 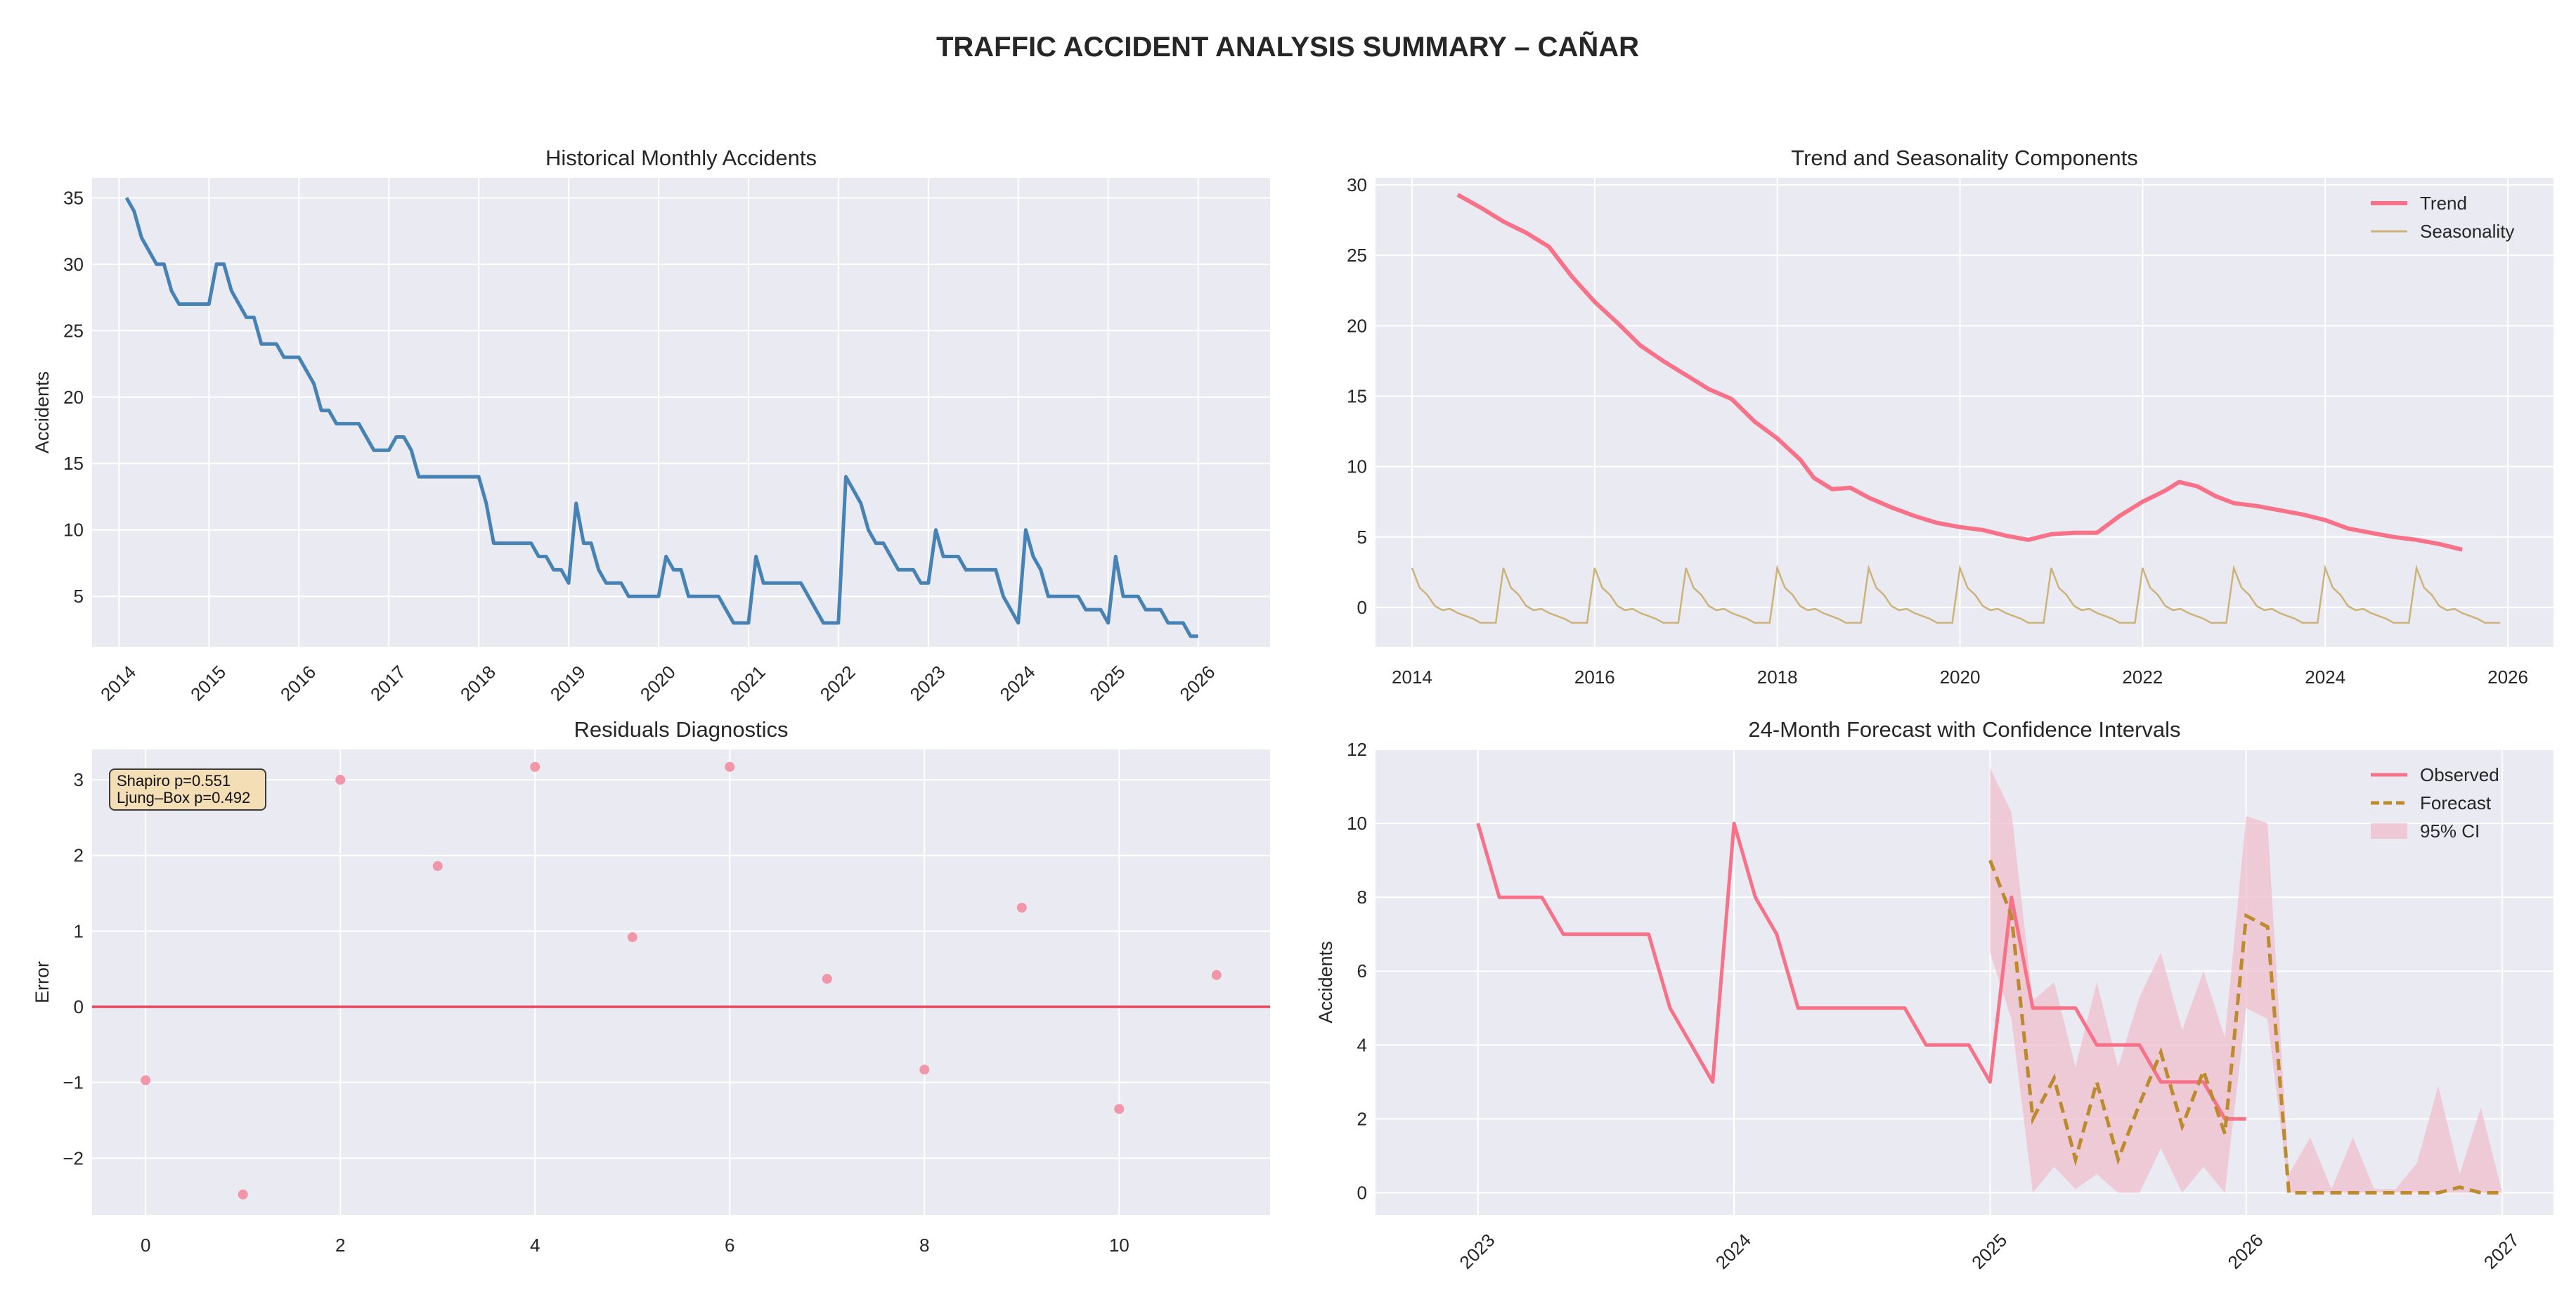 I want to click on y-axis-label: Error, so click(x=42, y=982).